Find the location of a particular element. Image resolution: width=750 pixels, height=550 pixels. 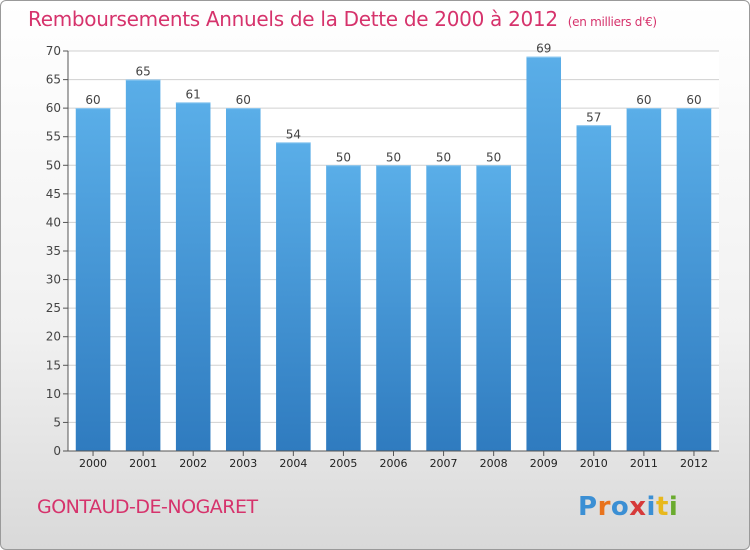

y-tick-label: 60 is located at coordinates (53, 108).